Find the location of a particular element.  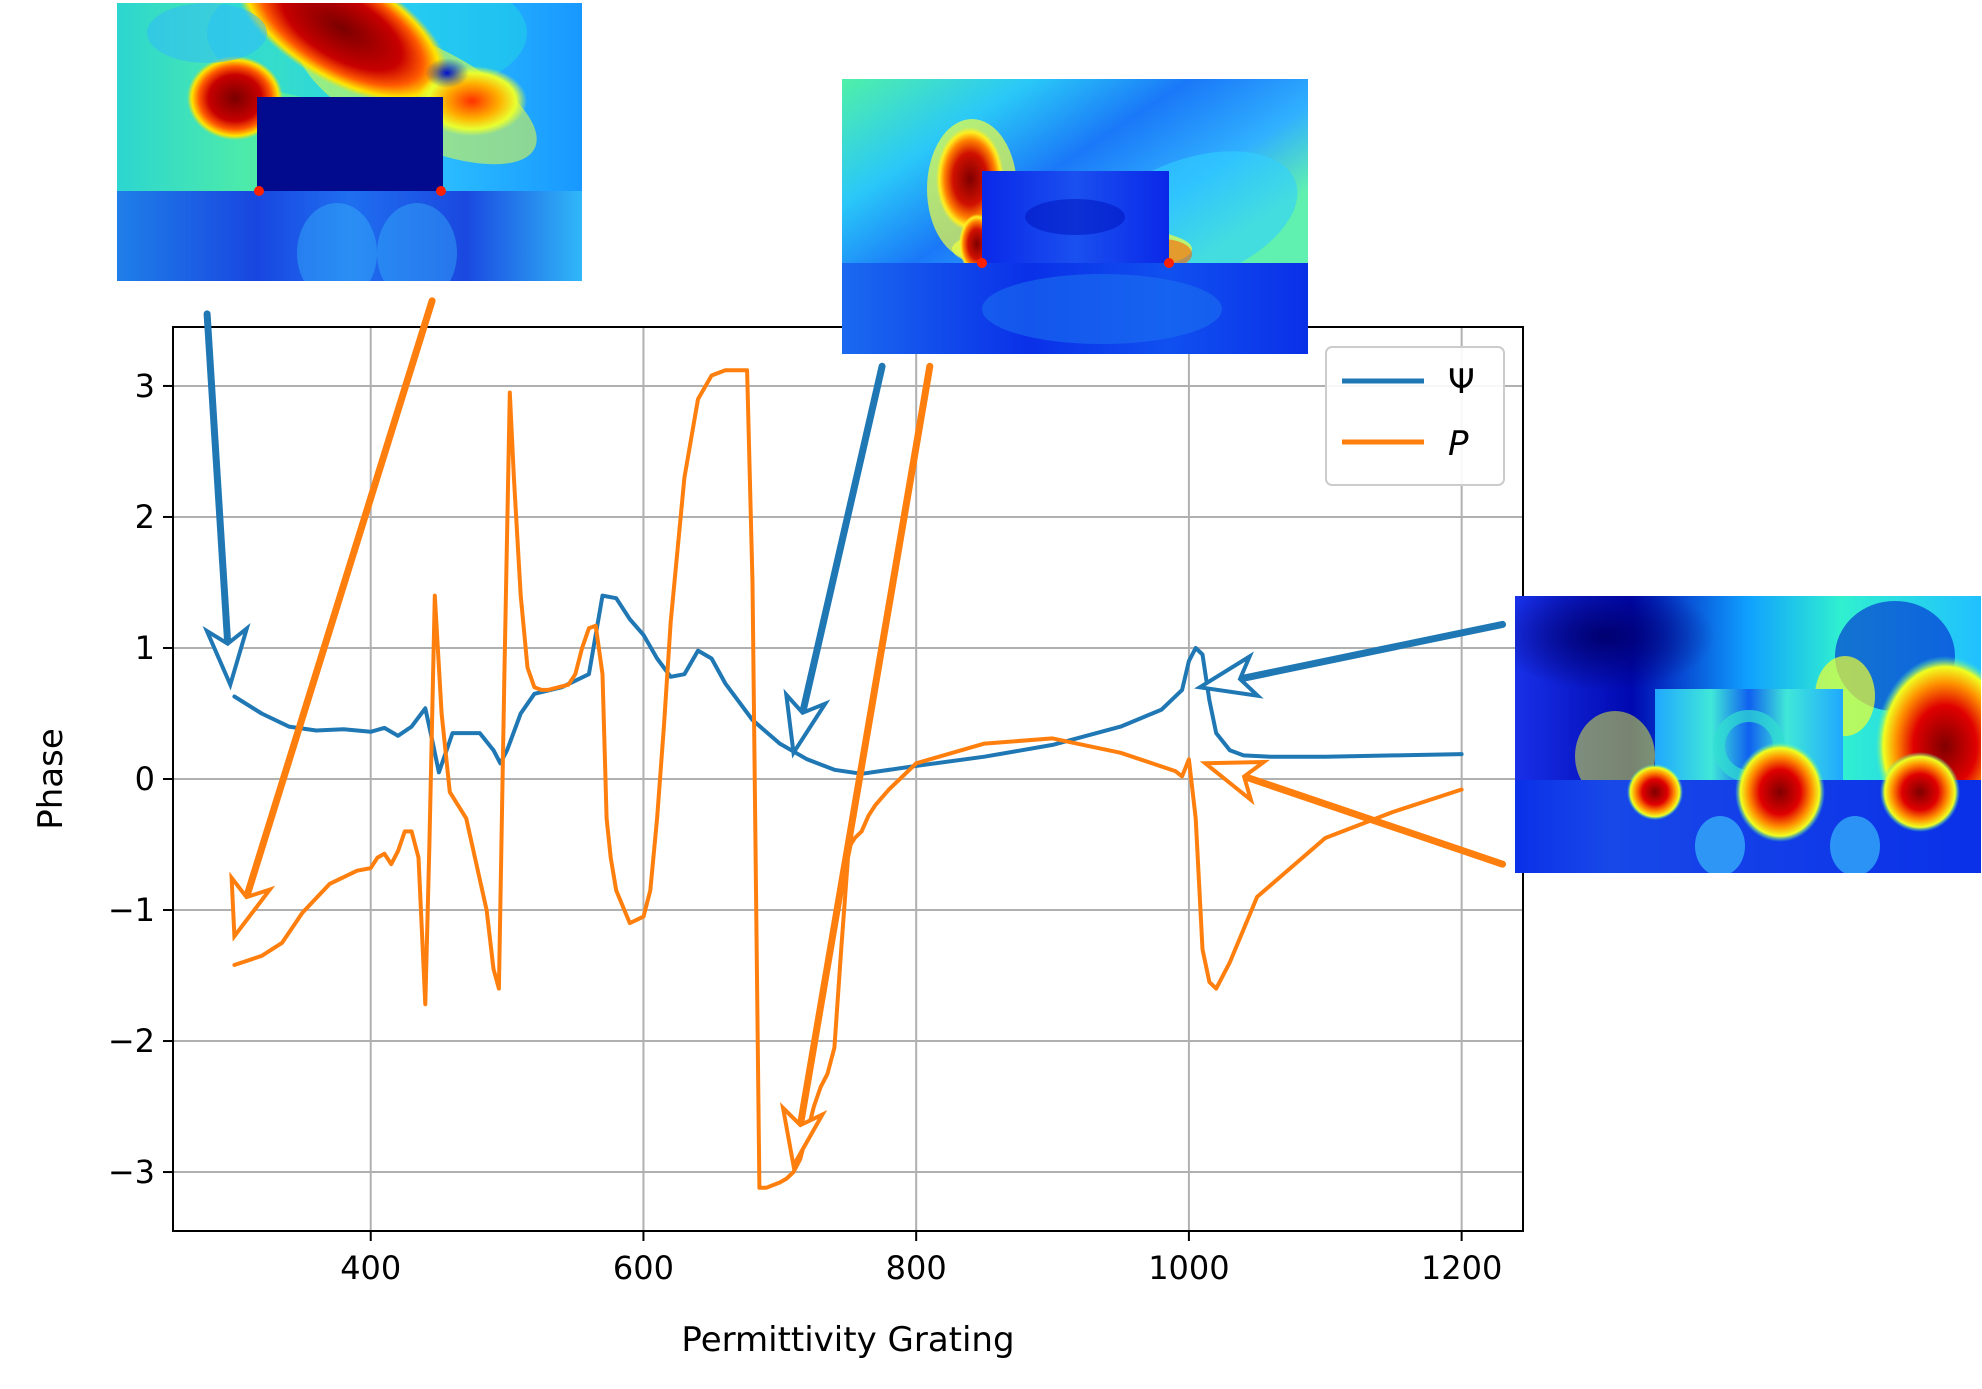

legend-label-p: P is located at coordinates (1458, 444).